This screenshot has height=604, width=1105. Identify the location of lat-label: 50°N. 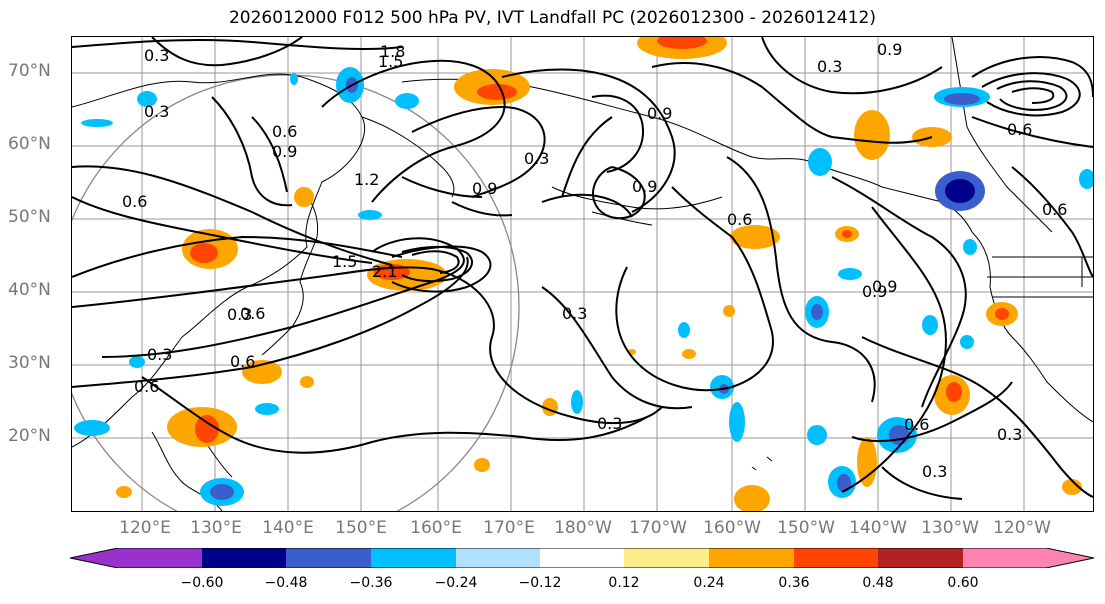
(29, 217).